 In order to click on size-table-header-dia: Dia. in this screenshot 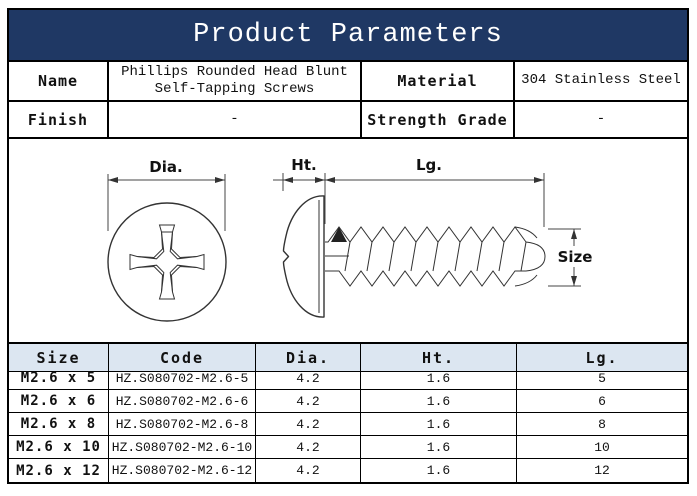, I will do `click(308, 358)`.